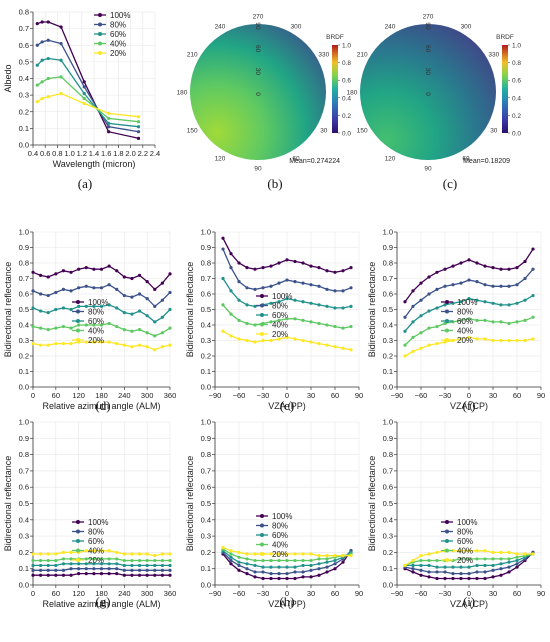 This screenshot has width=550, height=642. I want to click on legend: 100%80%60%40%20%, so click(459, 321).